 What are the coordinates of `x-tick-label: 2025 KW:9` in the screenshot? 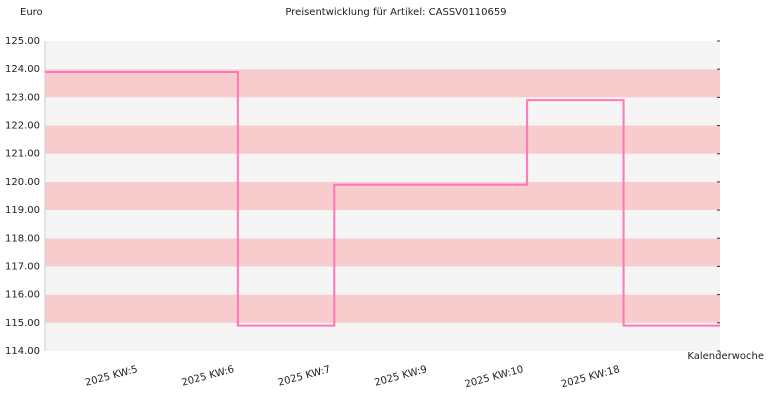 It's located at (400, 376).